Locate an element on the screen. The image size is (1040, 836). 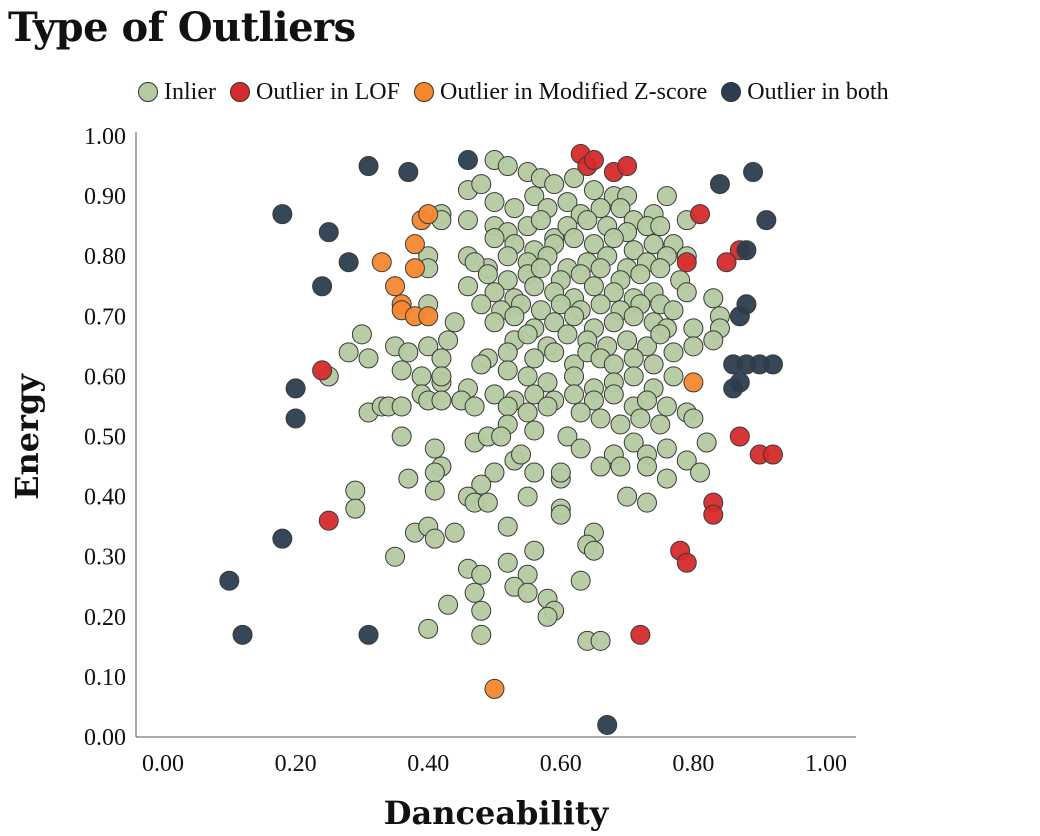
legend-item: Outlier in LOF is located at coordinates (314, 92).